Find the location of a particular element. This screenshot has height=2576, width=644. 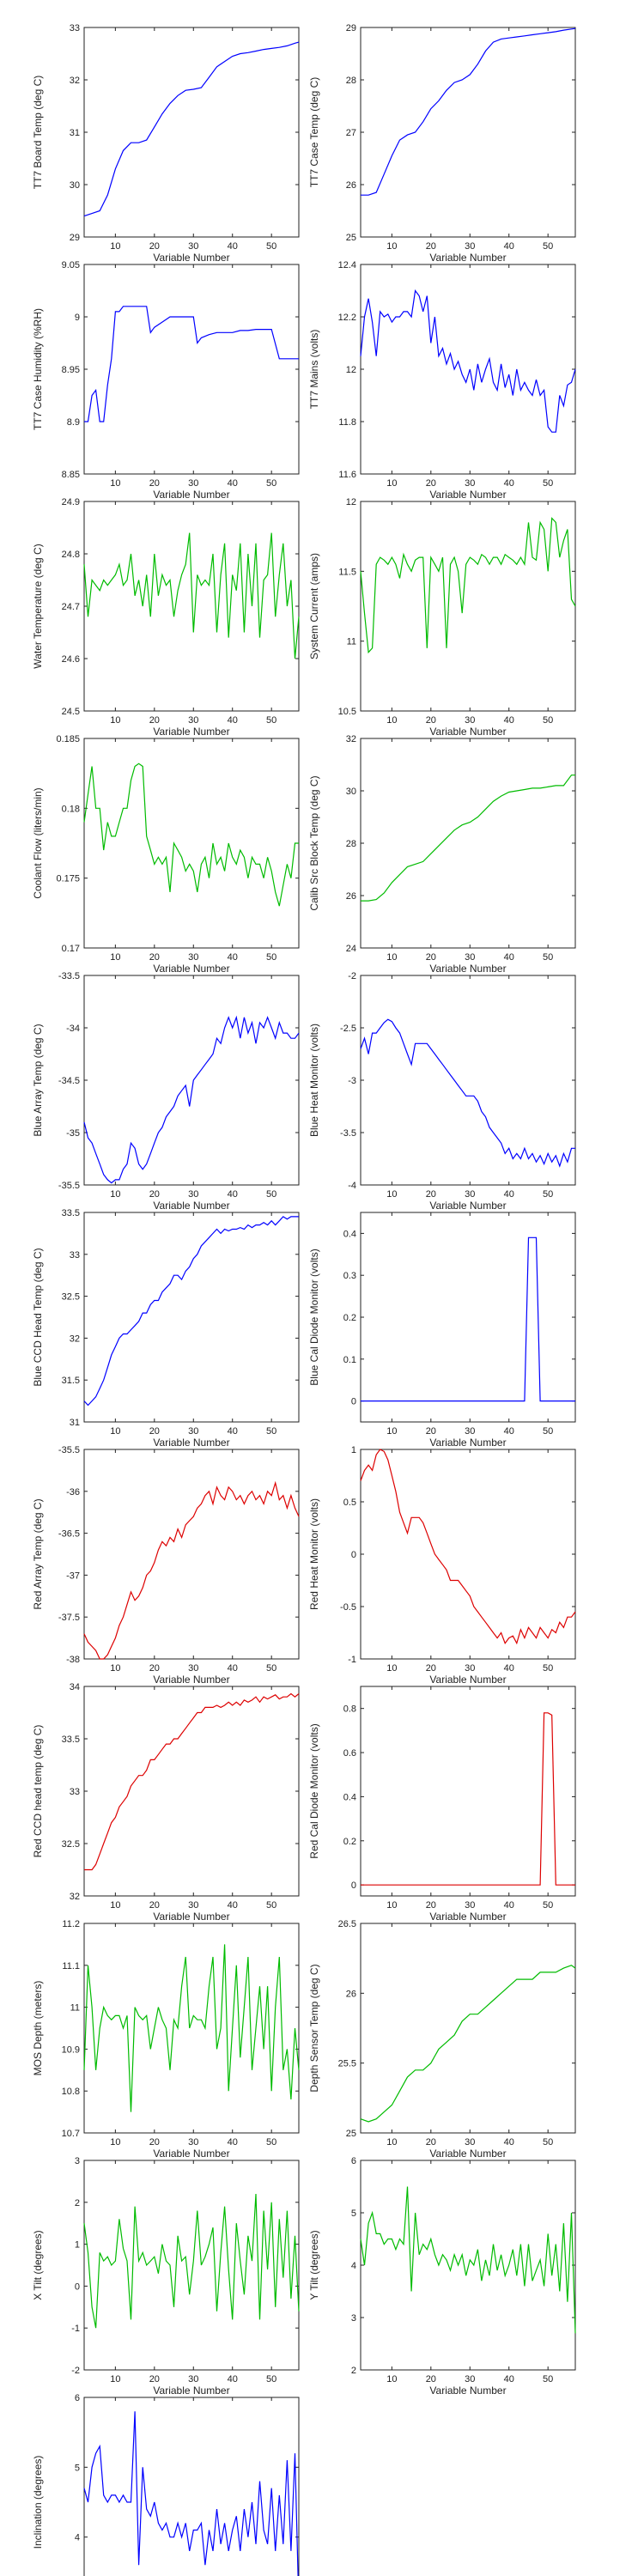

y-tick-label: -37 is located at coordinates (73, 1576).